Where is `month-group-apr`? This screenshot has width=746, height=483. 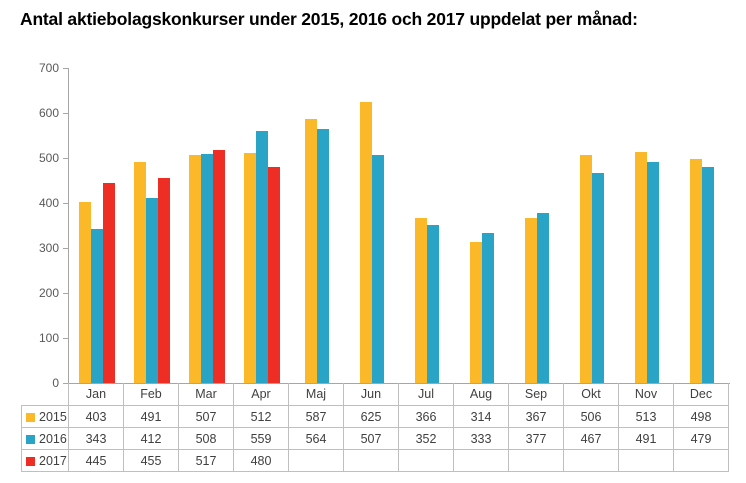 month-group-apr is located at coordinates (261, 225).